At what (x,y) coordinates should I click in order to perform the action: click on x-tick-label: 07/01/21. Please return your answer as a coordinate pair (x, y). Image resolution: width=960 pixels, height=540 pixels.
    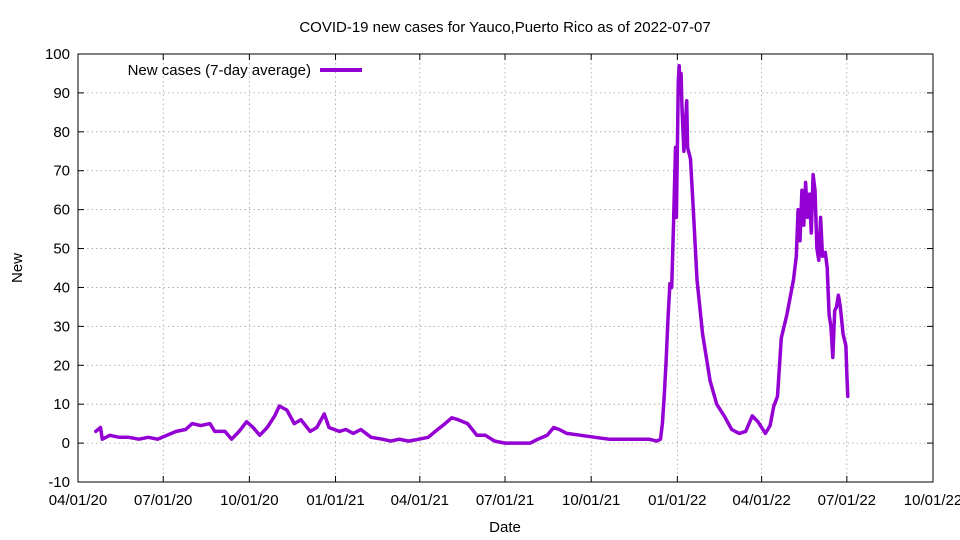
    Looking at the image, I should click on (505, 500).